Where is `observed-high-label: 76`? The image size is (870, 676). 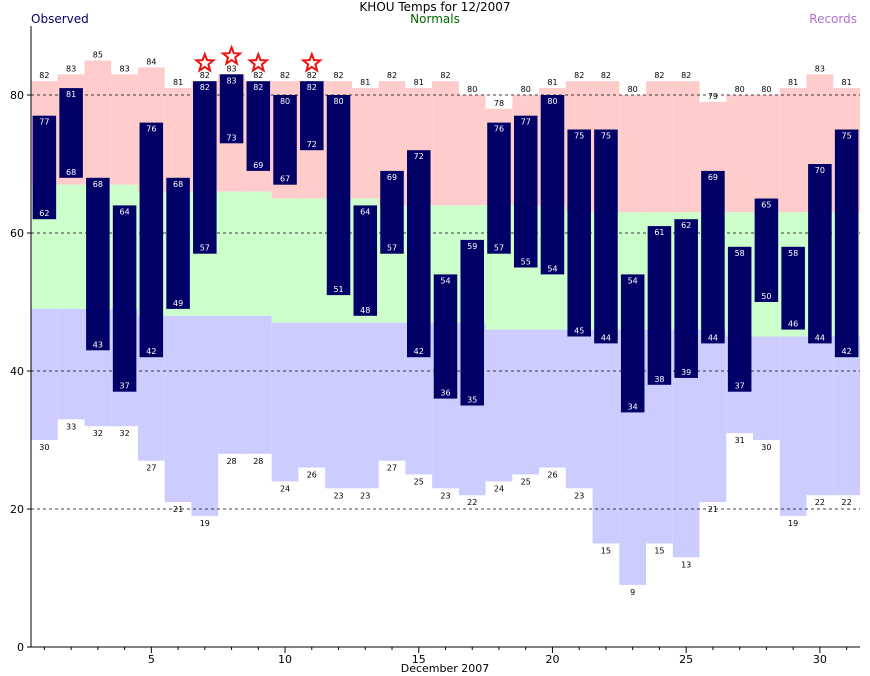 observed-high-label: 76 is located at coordinates (151, 129).